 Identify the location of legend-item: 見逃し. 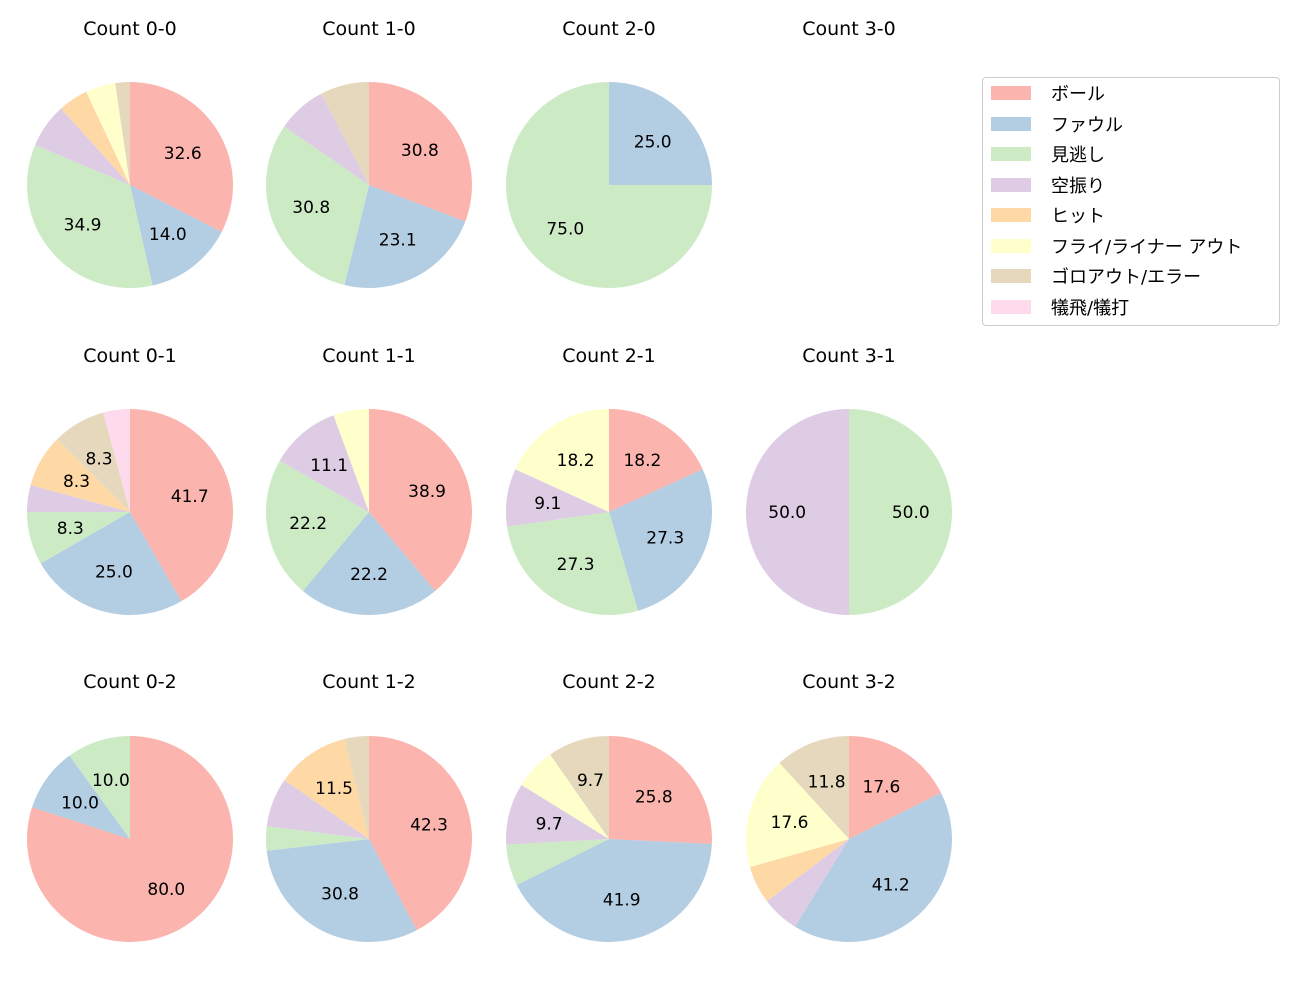
(1048, 155).